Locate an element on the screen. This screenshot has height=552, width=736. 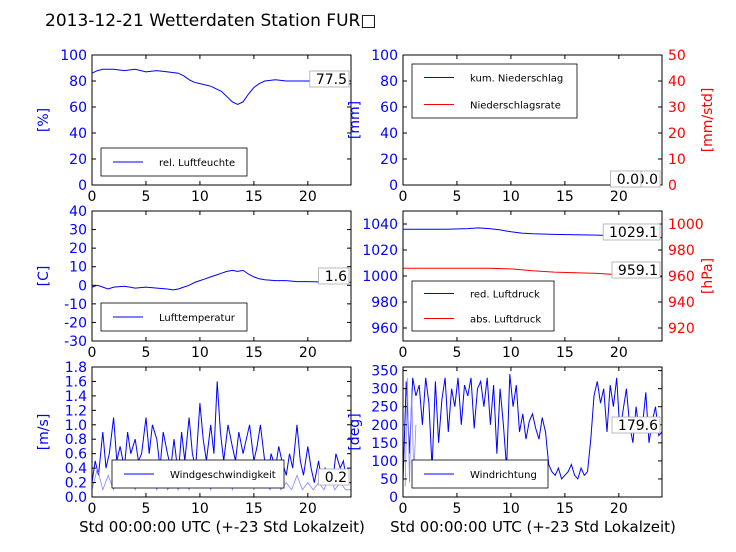
y-axis-label: [deg] is located at coordinates (355, 431).